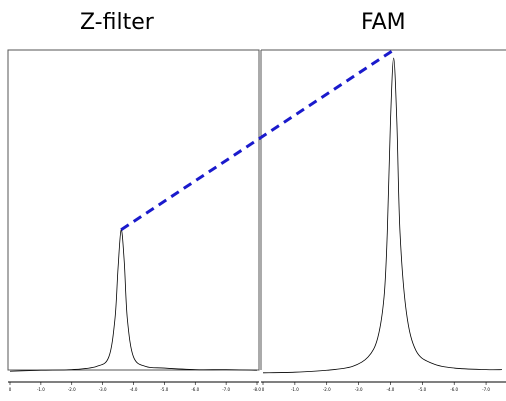 This screenshot has width=506, height=401. I want to click on left-tick-group: 0 -1.0 -2.0 -3.0 -4.0 -5.0 -6.0 -7.0 -8.0, so click(135, 387).